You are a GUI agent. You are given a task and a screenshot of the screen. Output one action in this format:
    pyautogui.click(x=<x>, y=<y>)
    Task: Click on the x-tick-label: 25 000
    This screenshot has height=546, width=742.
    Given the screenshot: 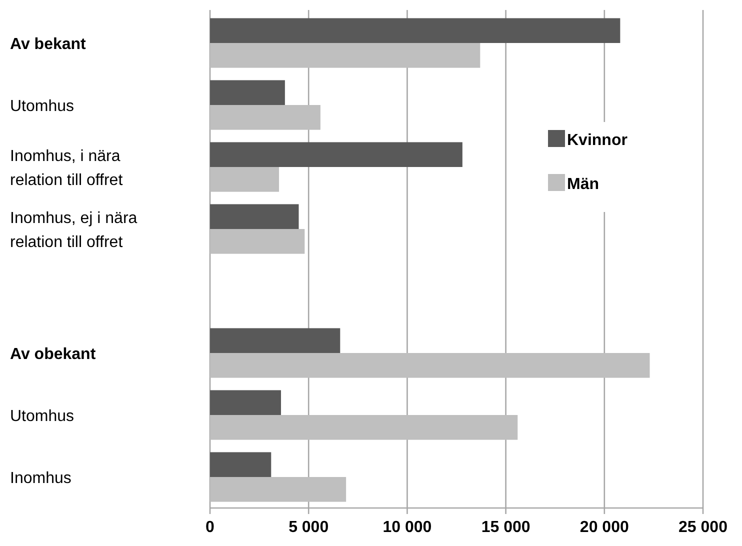 What is the action you would take?
    pyautogui.click(x=703, y=527)
    